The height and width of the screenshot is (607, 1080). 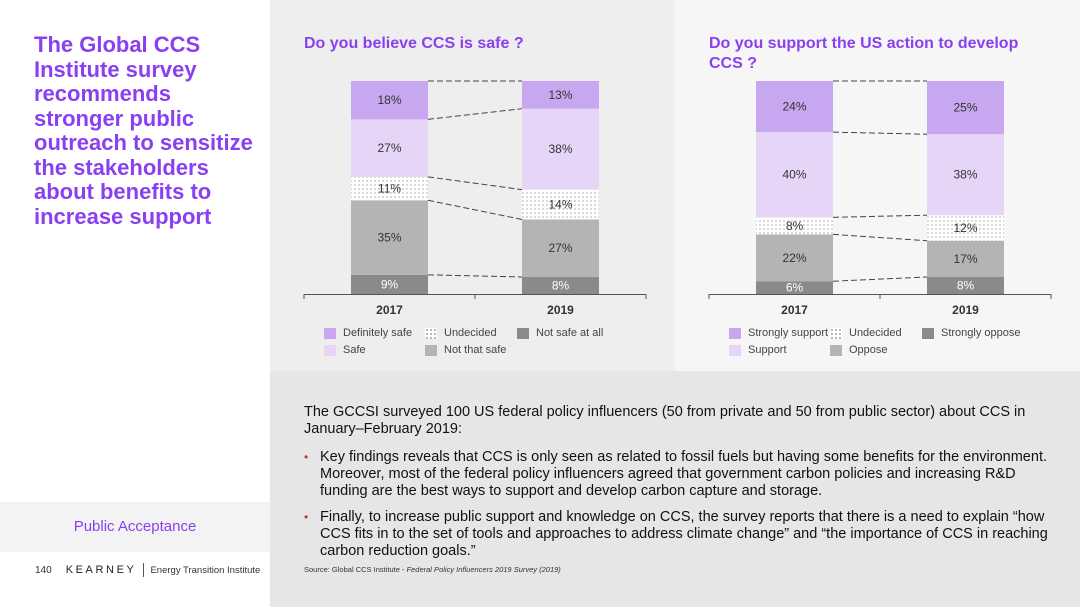 I want to click on category-label: 2019, so click(x=560, y=310).